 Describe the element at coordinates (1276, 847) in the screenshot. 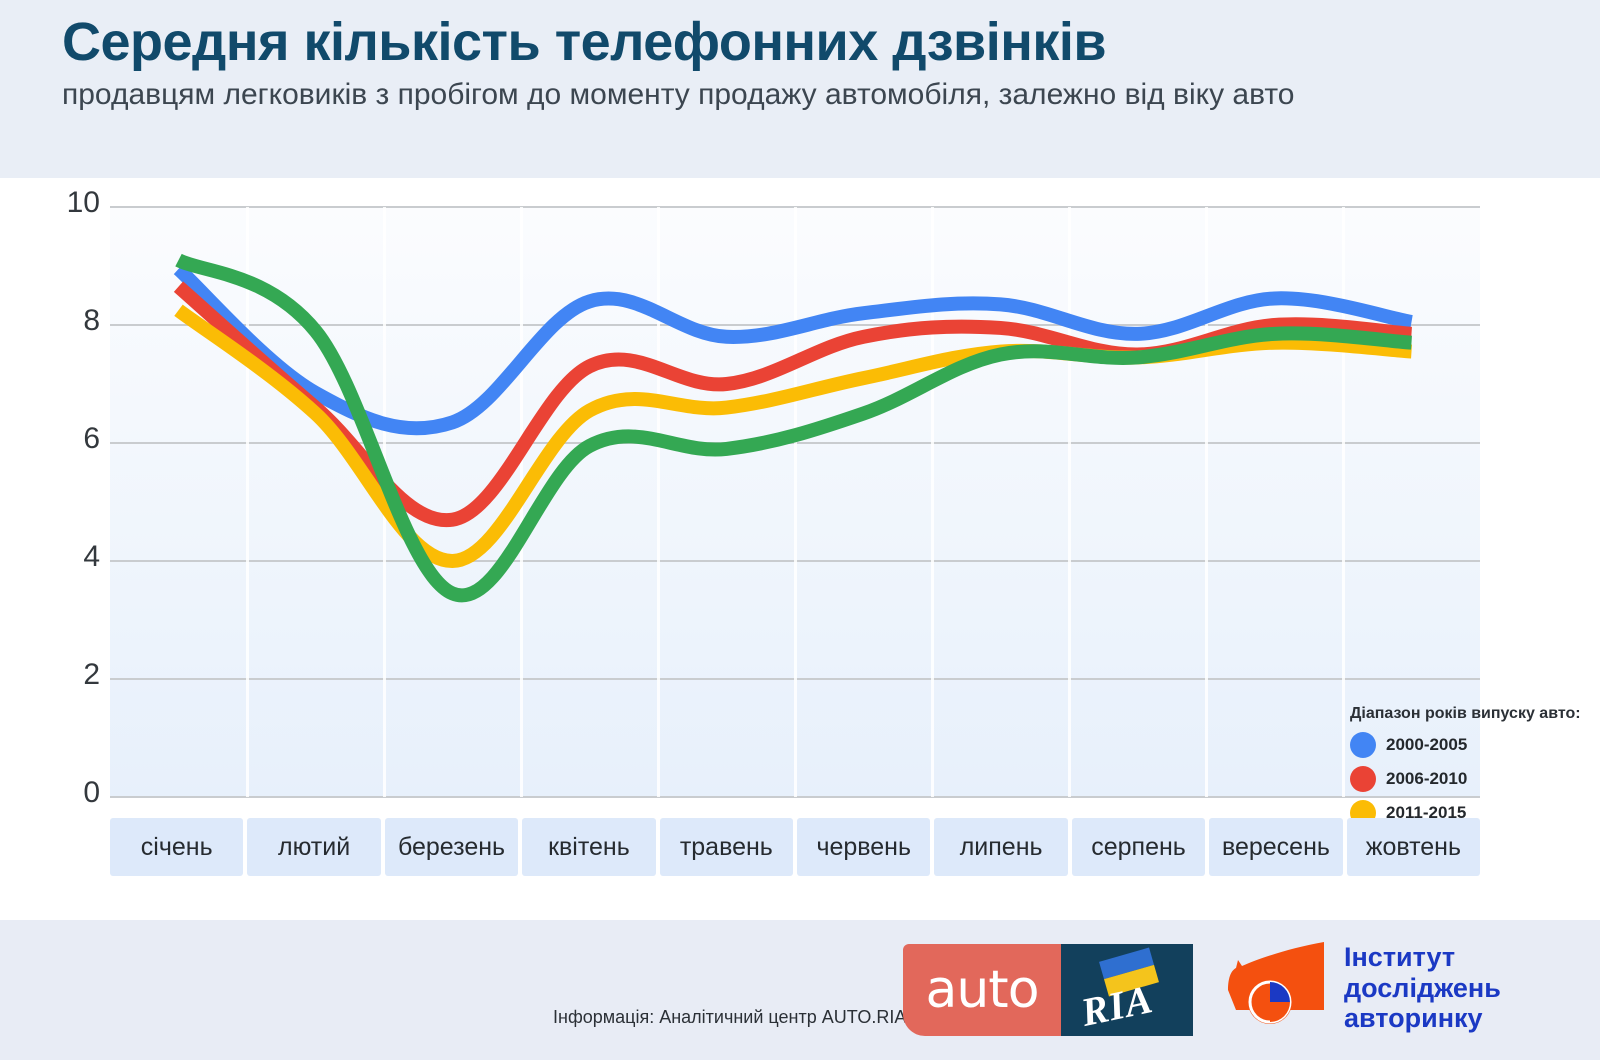

I see `month-label-cell: вересень` at that location.